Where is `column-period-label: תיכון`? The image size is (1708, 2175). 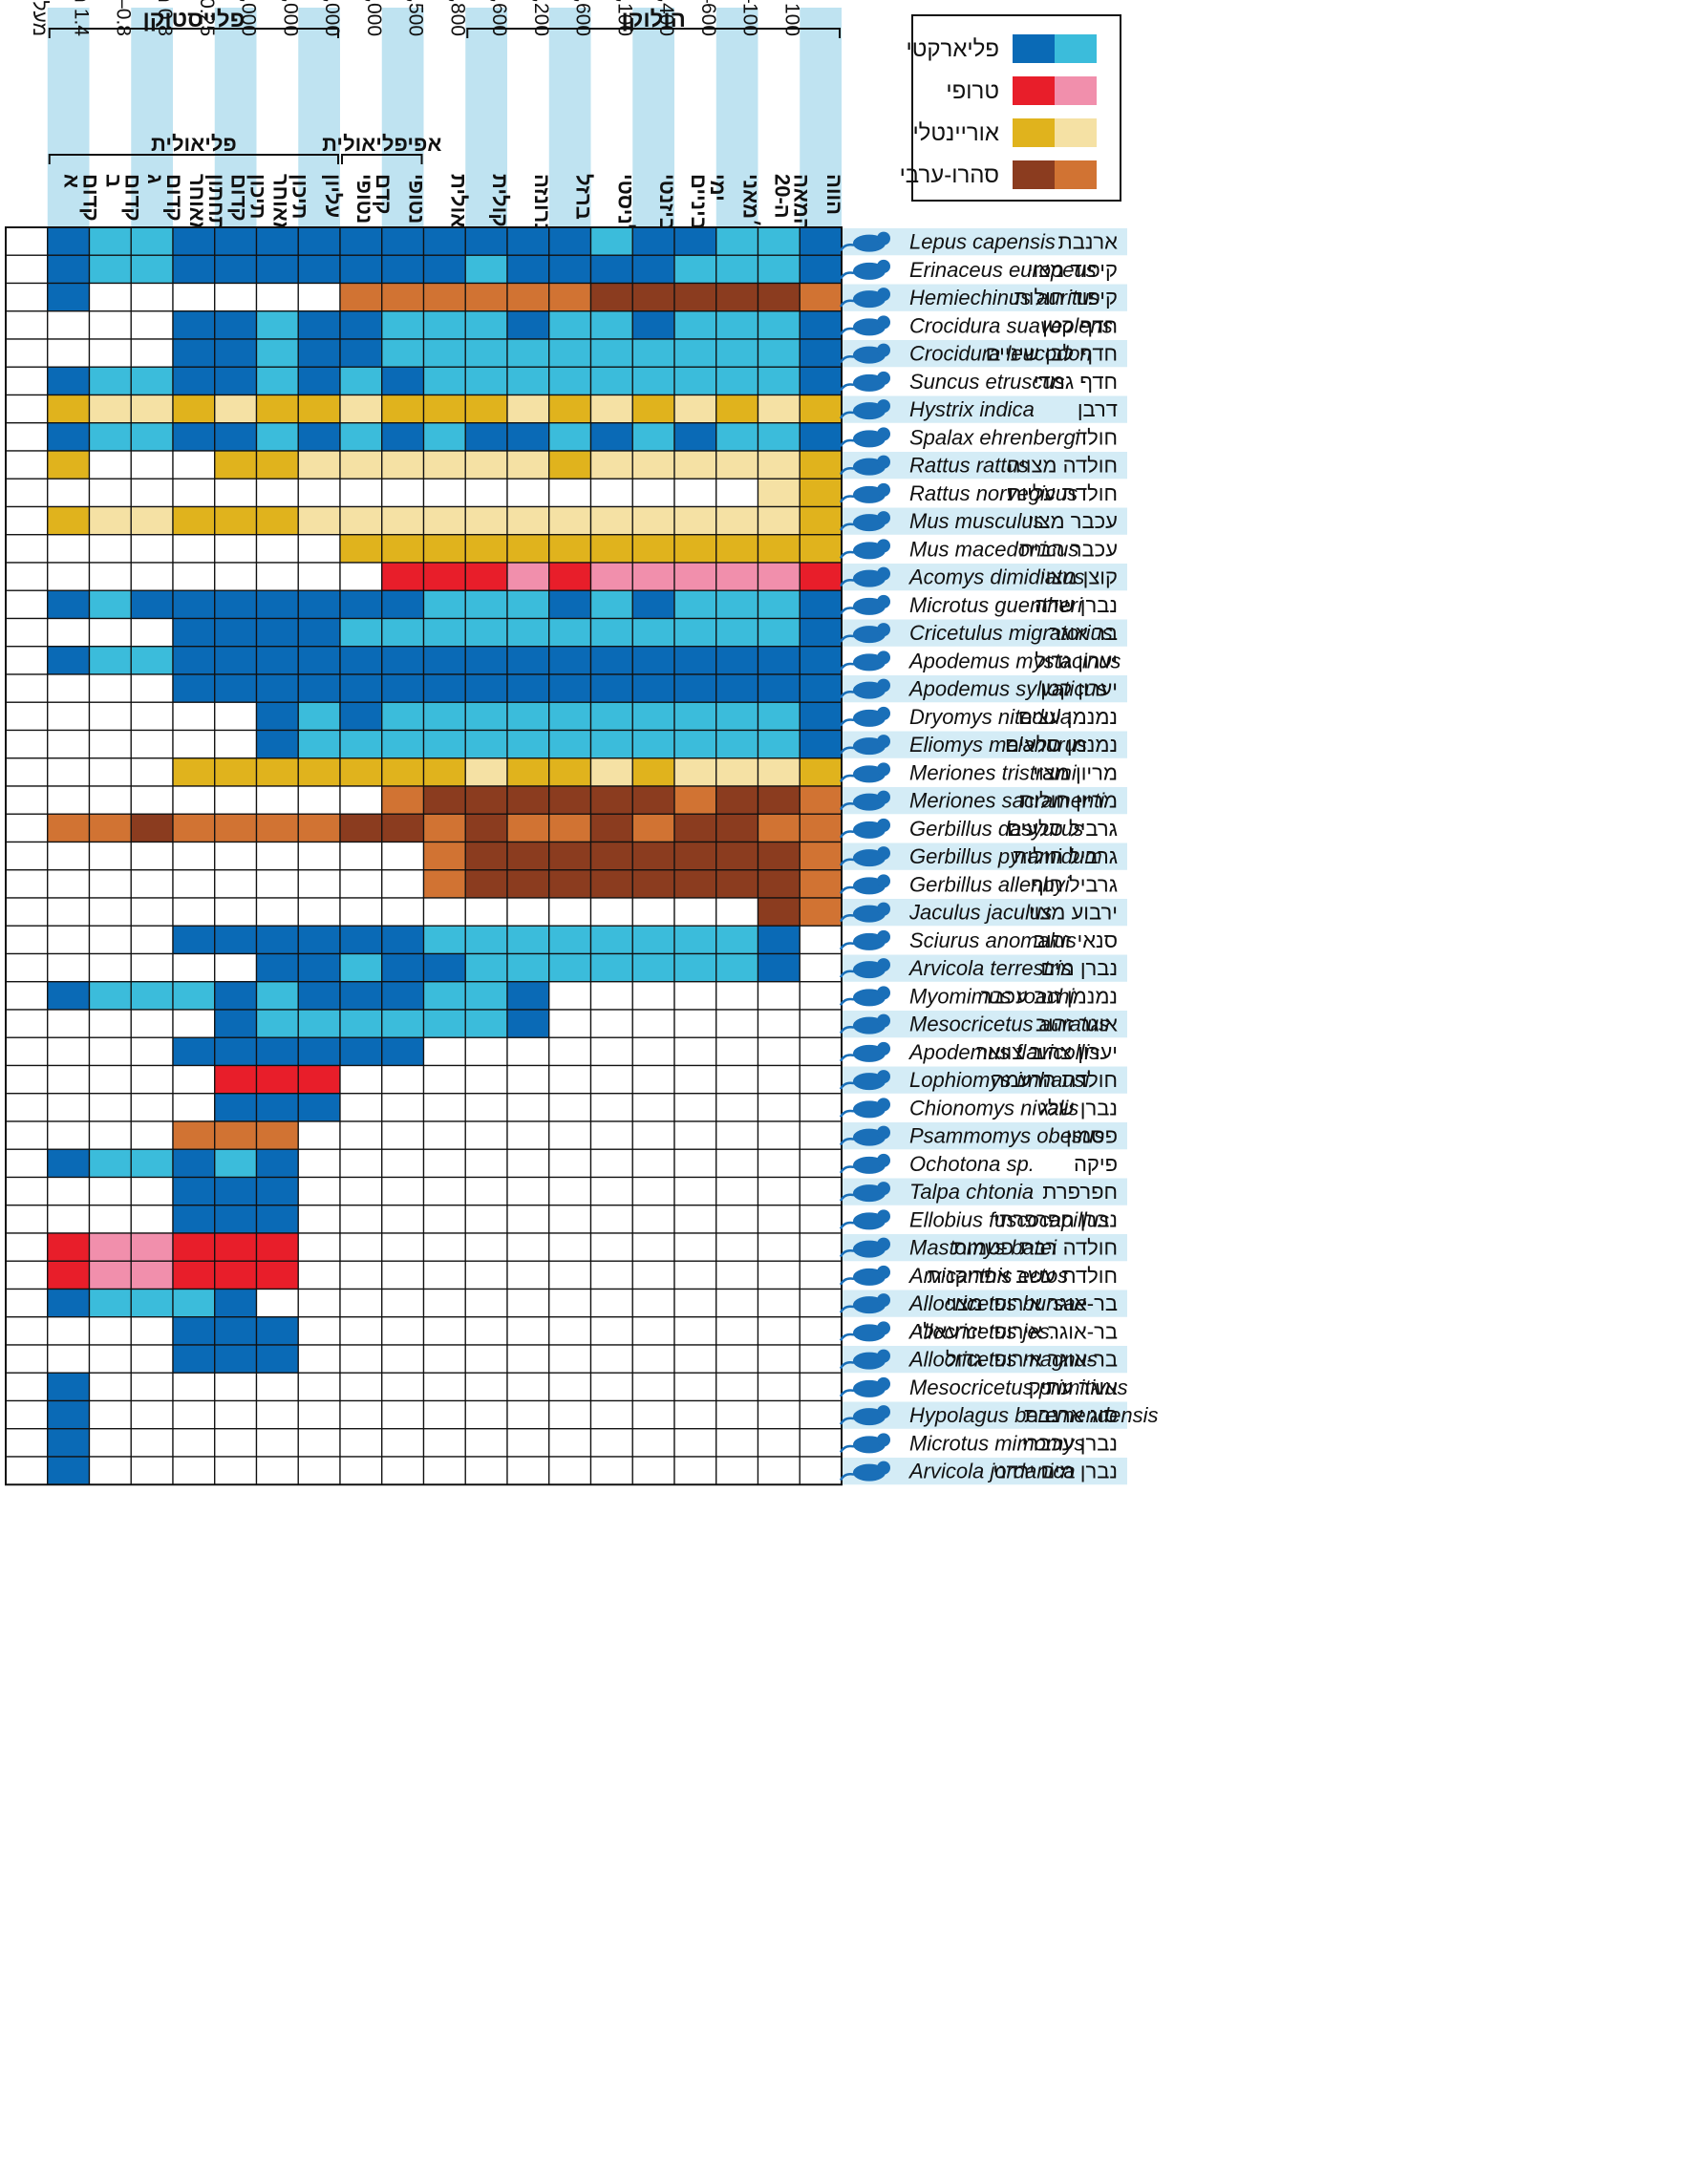
column-period-label: תיכון is located at coordinates (258, 196).